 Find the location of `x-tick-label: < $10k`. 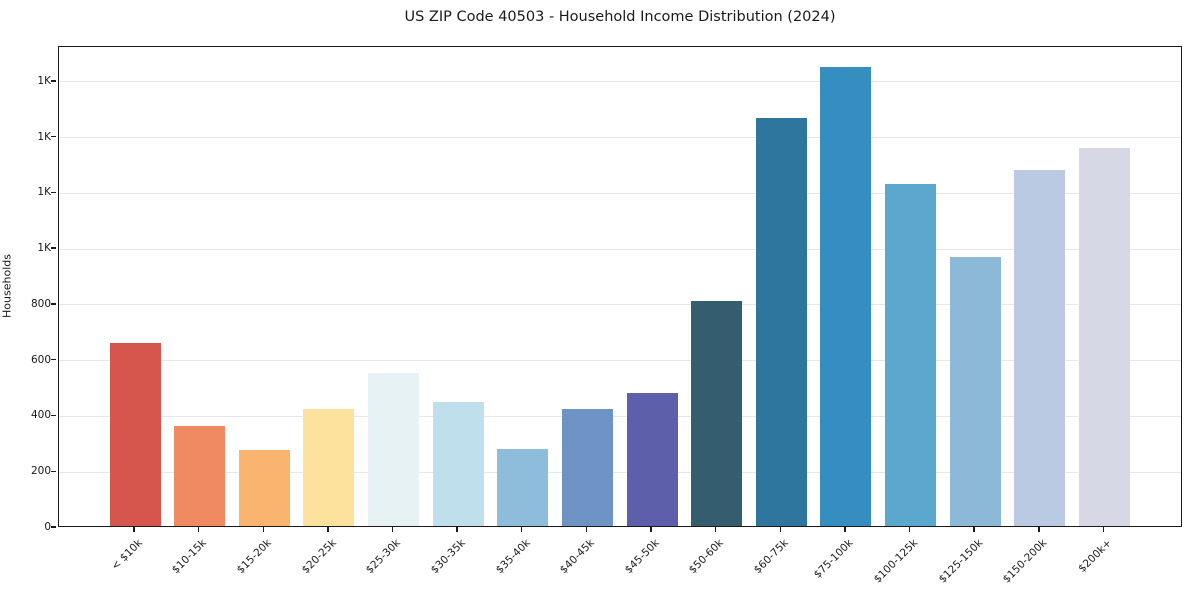

x-tick-label: < $10k is located at coordinates (126, 555).